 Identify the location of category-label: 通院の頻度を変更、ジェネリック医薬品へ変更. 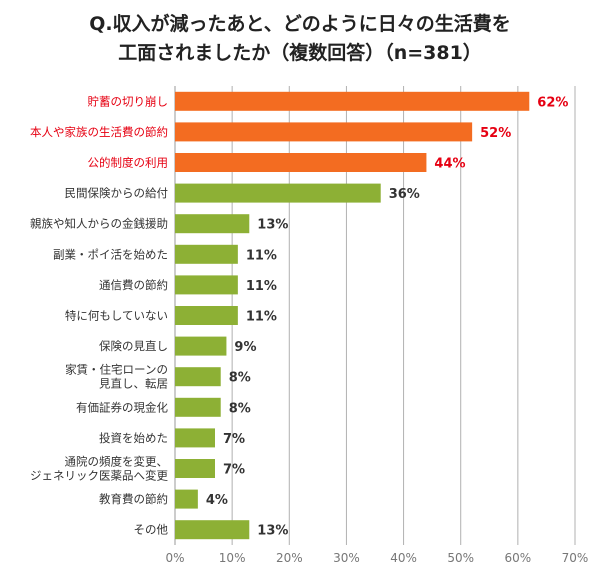
(99, 469).